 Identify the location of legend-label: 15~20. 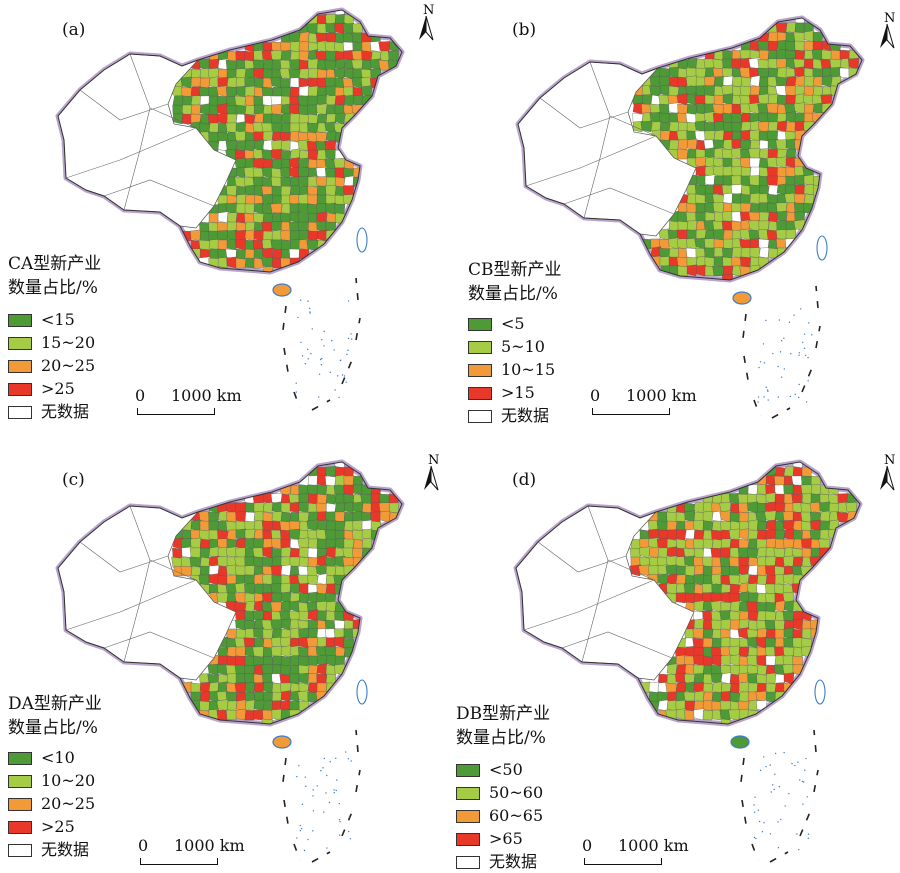
(68, 342).